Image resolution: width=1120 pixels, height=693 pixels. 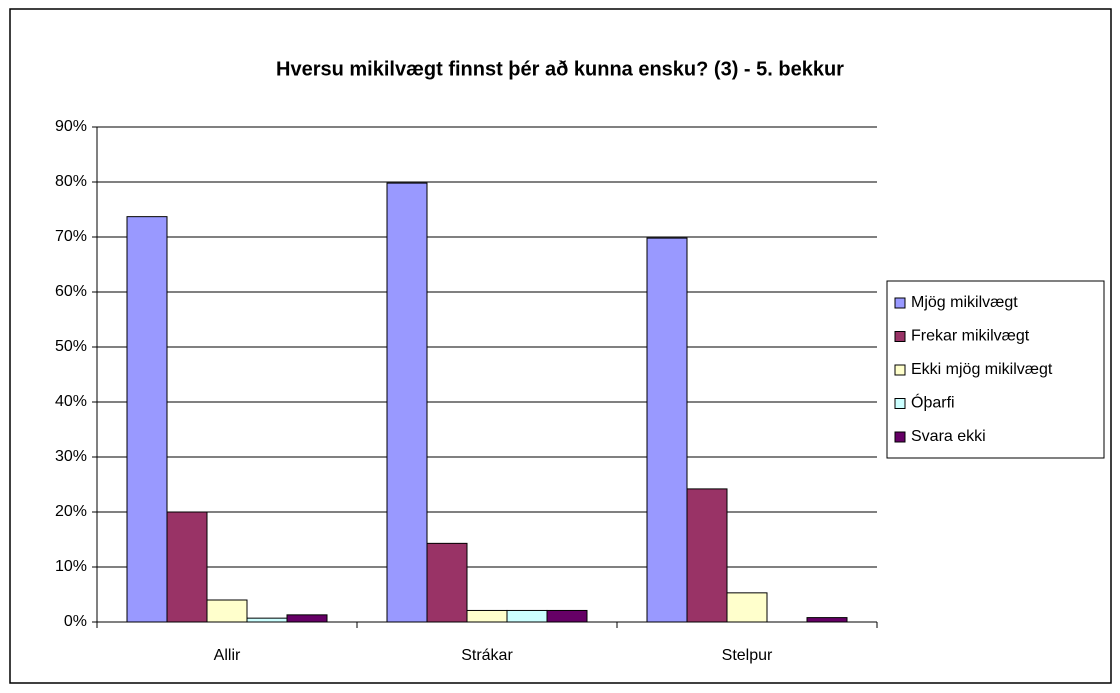 I want to click on y-tick-label: 0%, so click(x=75, y=621).